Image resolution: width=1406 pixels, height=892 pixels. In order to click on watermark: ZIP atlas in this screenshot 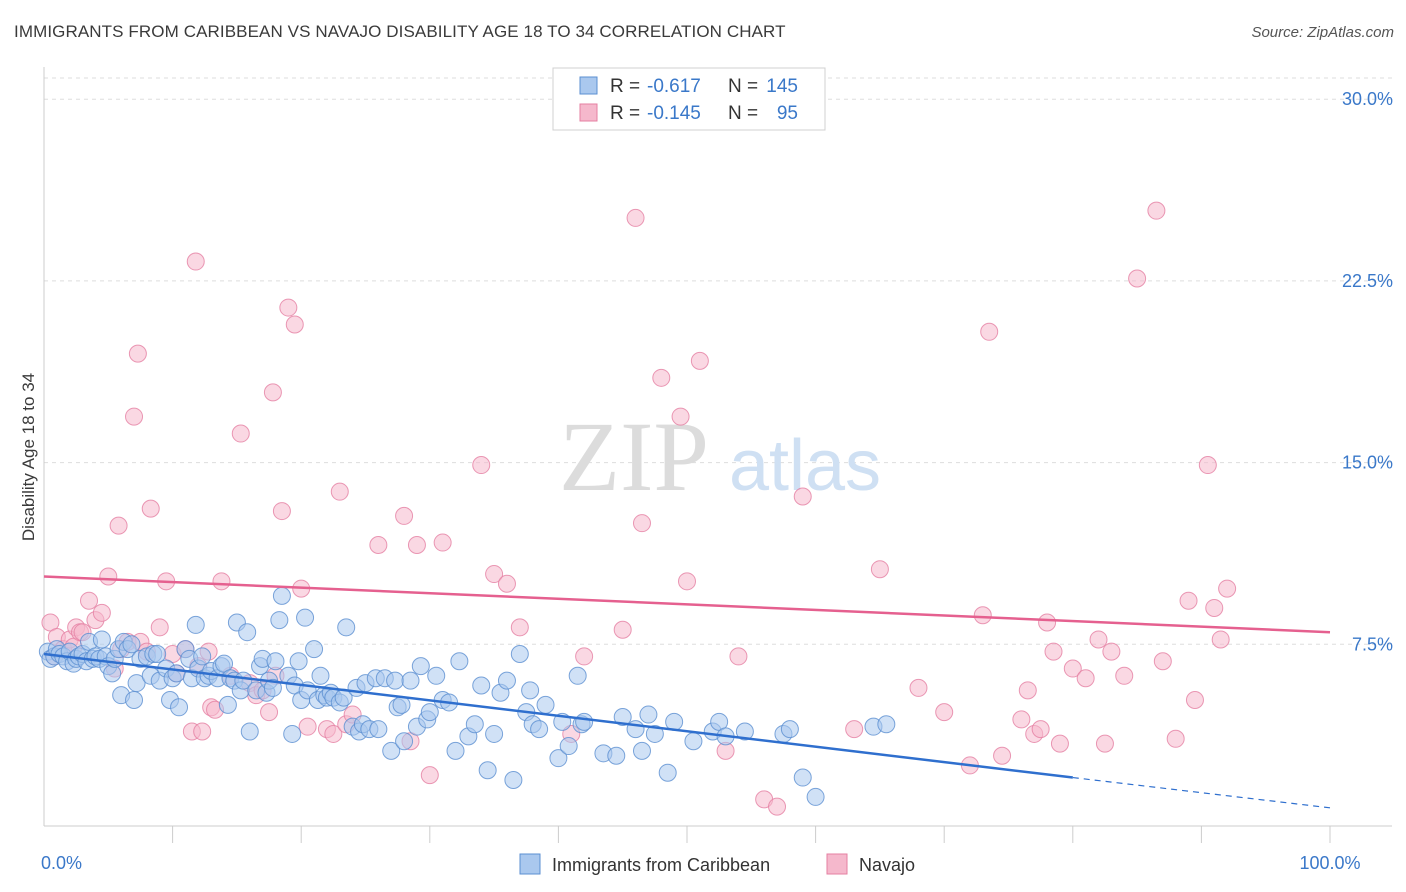, I will do `click(720, 456)`.